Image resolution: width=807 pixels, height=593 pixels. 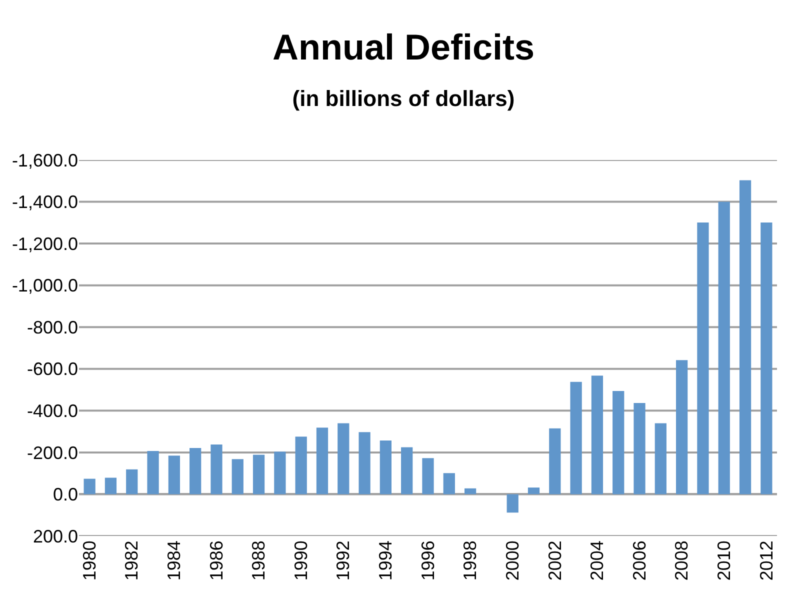 What do you see at coordinates (300, 560) in the screenshot?
I see `x-tick-label: 1990` at bounding box center [300, 560].